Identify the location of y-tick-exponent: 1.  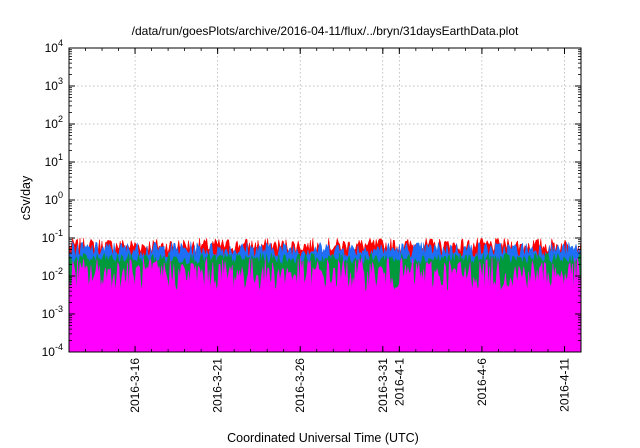
(60, 157).